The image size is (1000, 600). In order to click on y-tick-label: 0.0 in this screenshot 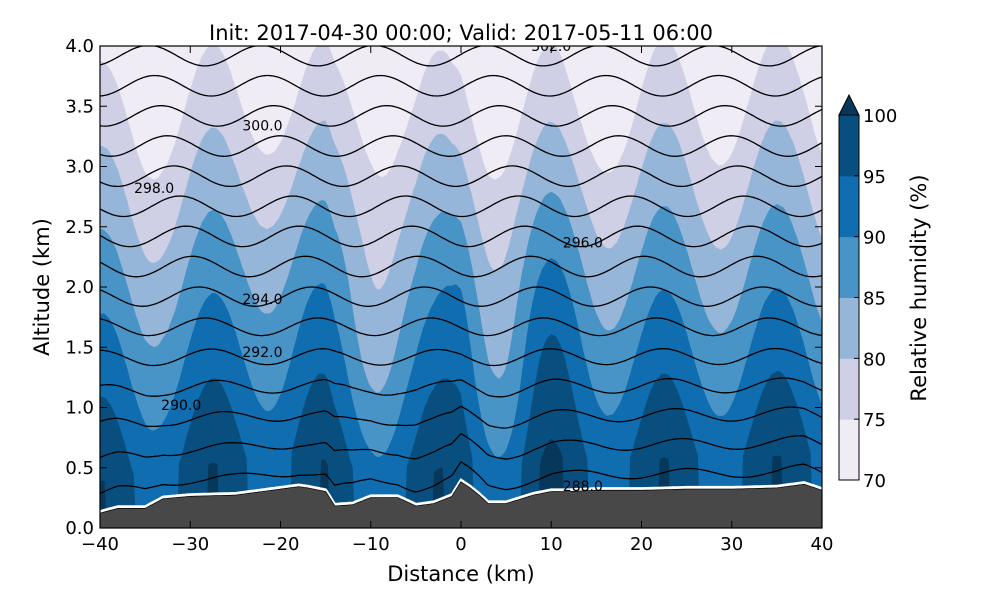, I will do `click(79, 528)`.